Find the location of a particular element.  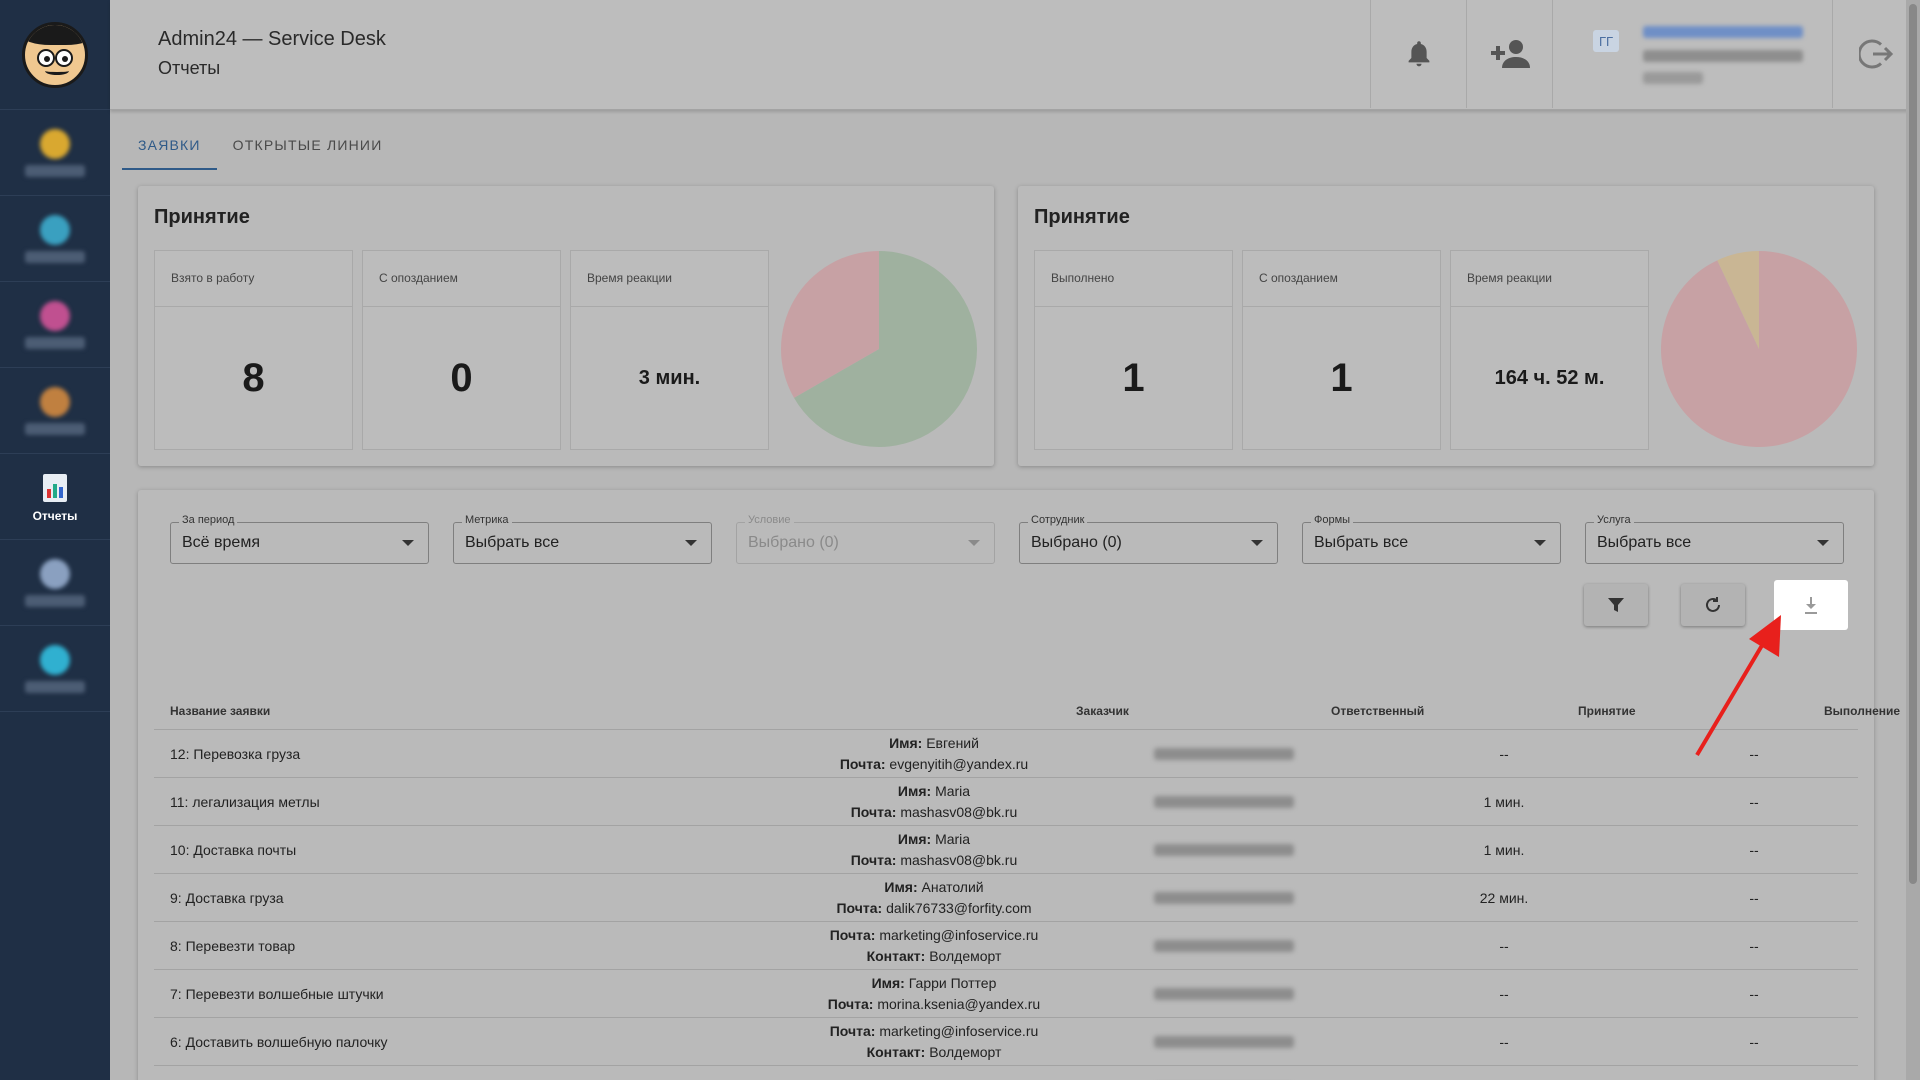

tab-open-lines: Открытые линии is located at coordinates (307, 145).